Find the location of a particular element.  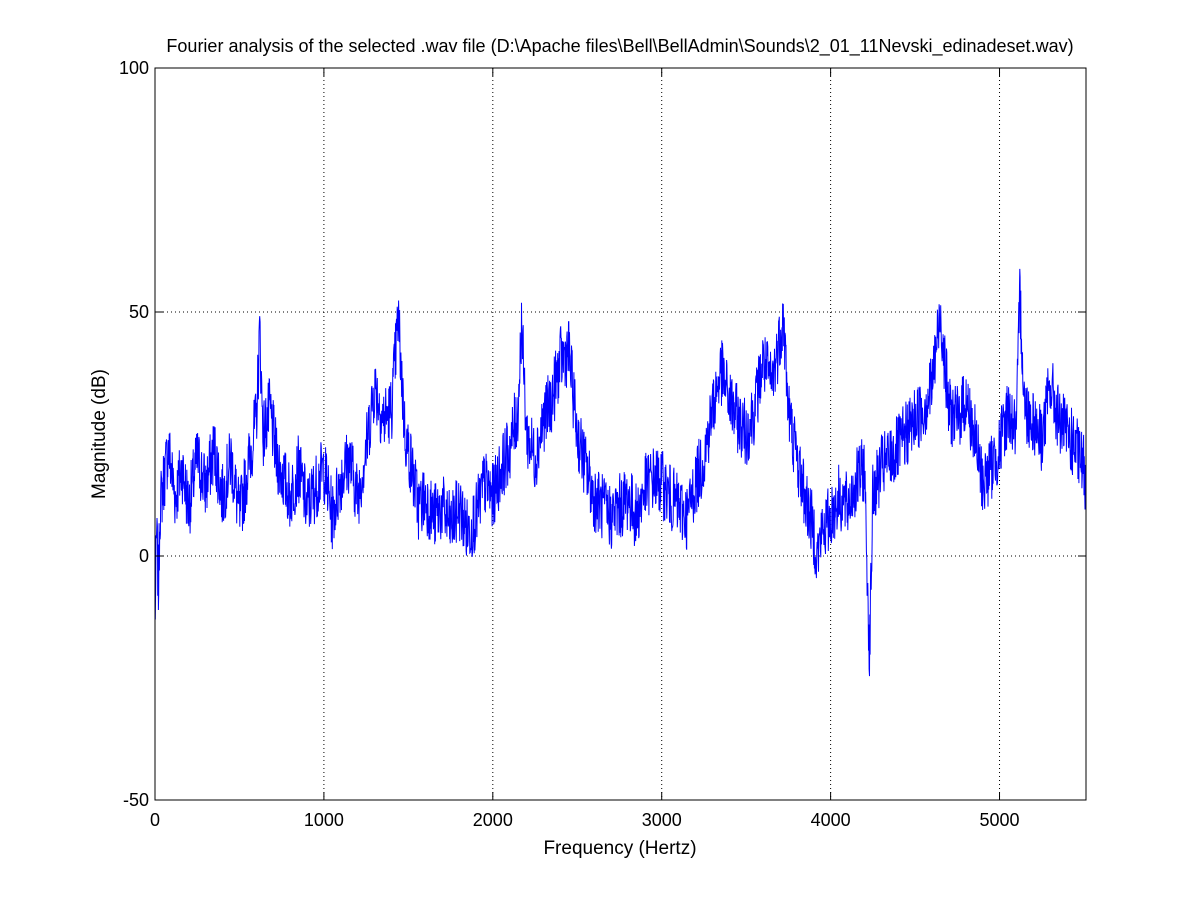

x-tick-label: 4000 is located at coordinates (831, 820).